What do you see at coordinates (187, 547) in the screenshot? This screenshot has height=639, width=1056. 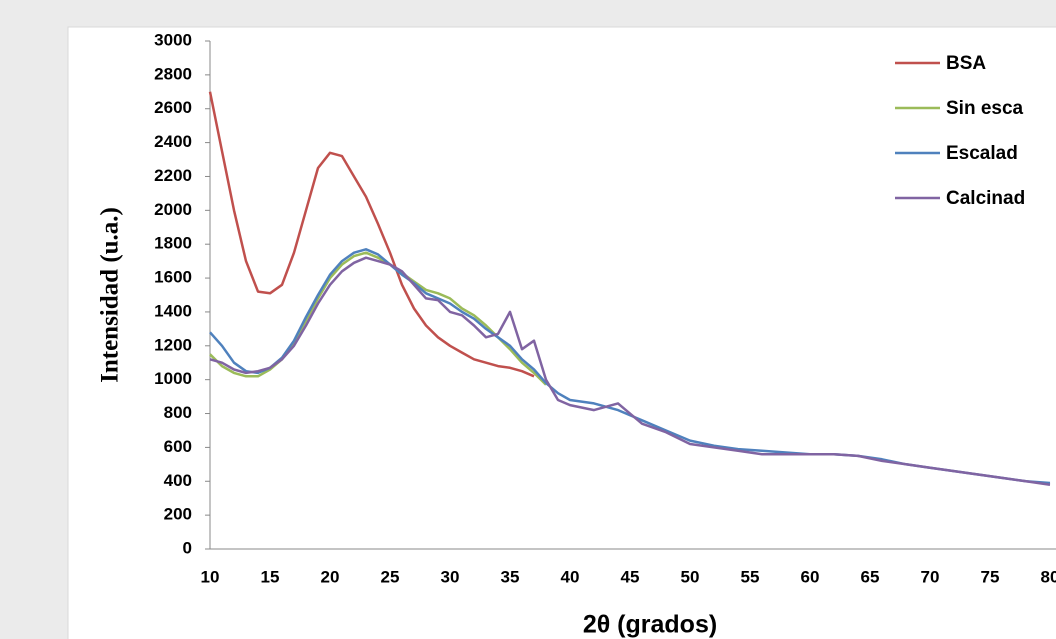 I see `y-tick-label: 0` at bounding box center [187, 547].